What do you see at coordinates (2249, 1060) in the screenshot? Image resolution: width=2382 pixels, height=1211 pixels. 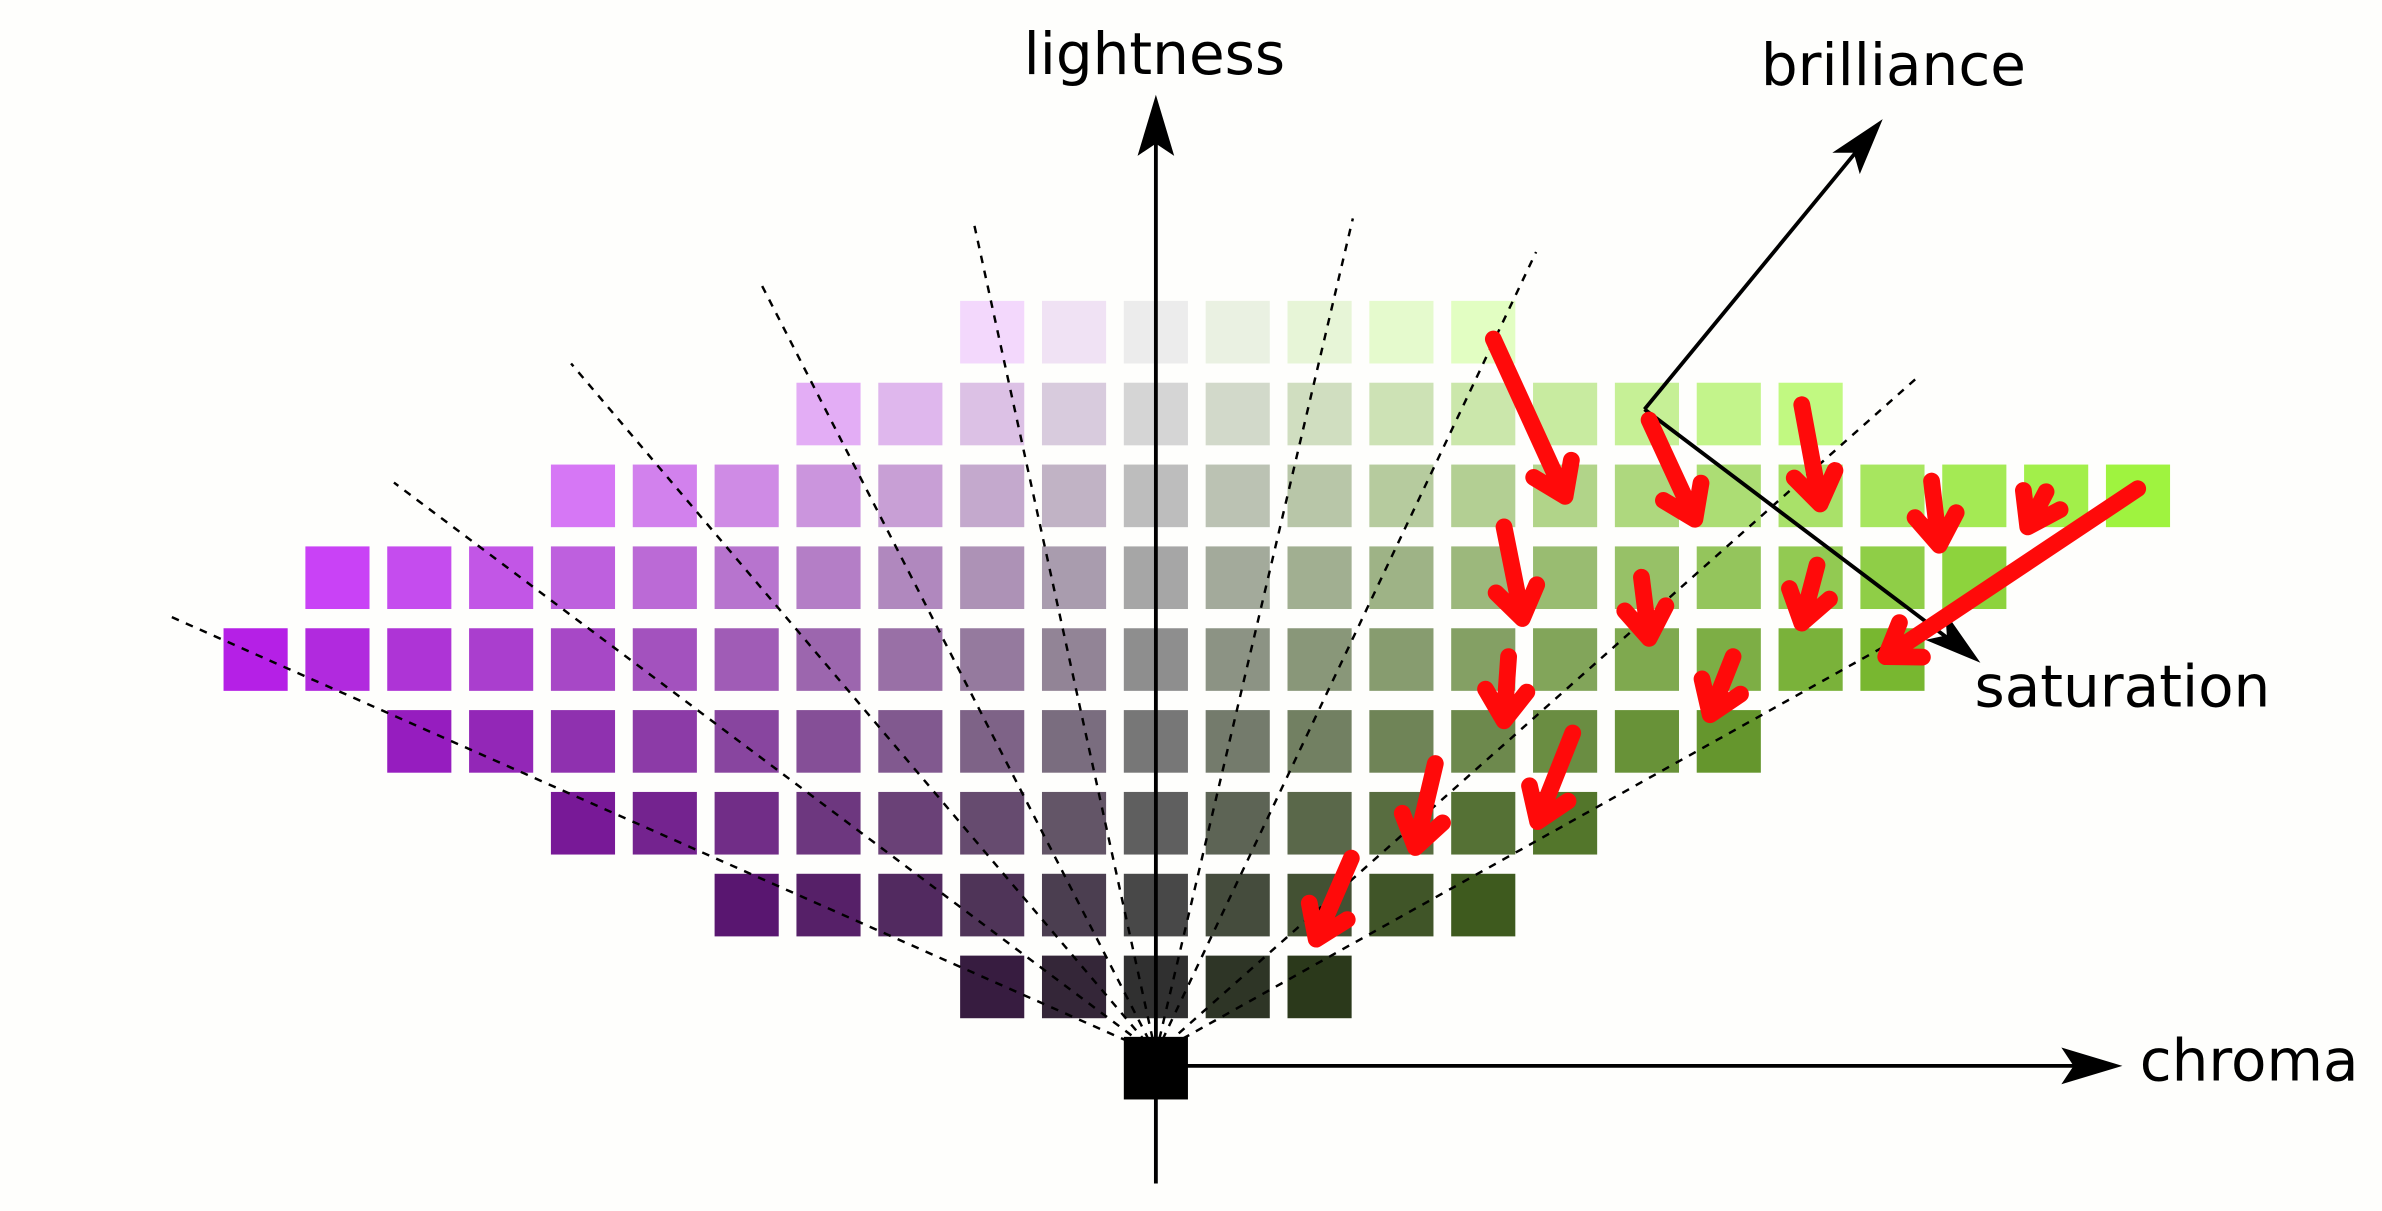 I see `axis-label: chroma` at bounding box center [2249, 1060].